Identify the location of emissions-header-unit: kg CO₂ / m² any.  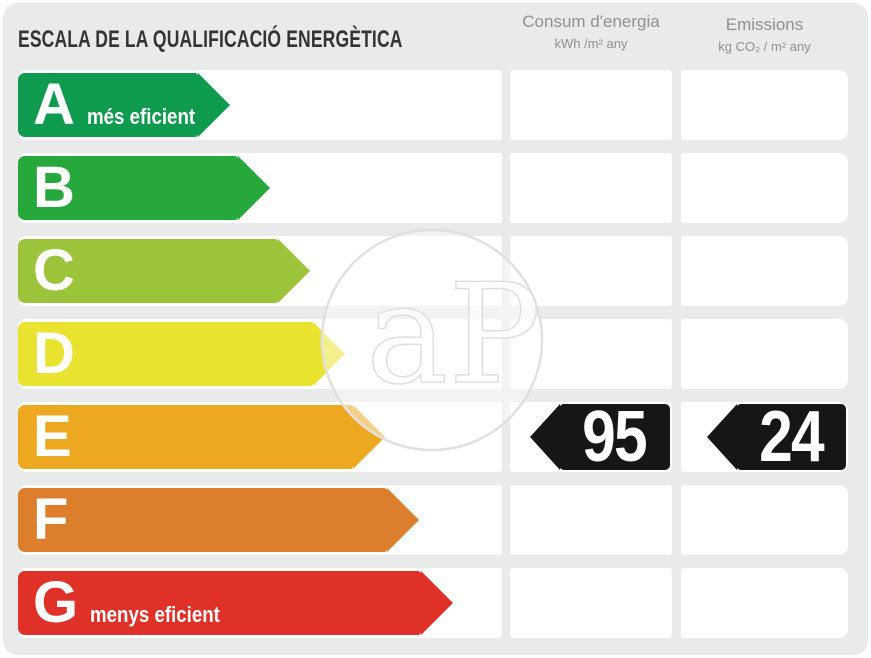
(764, 46).